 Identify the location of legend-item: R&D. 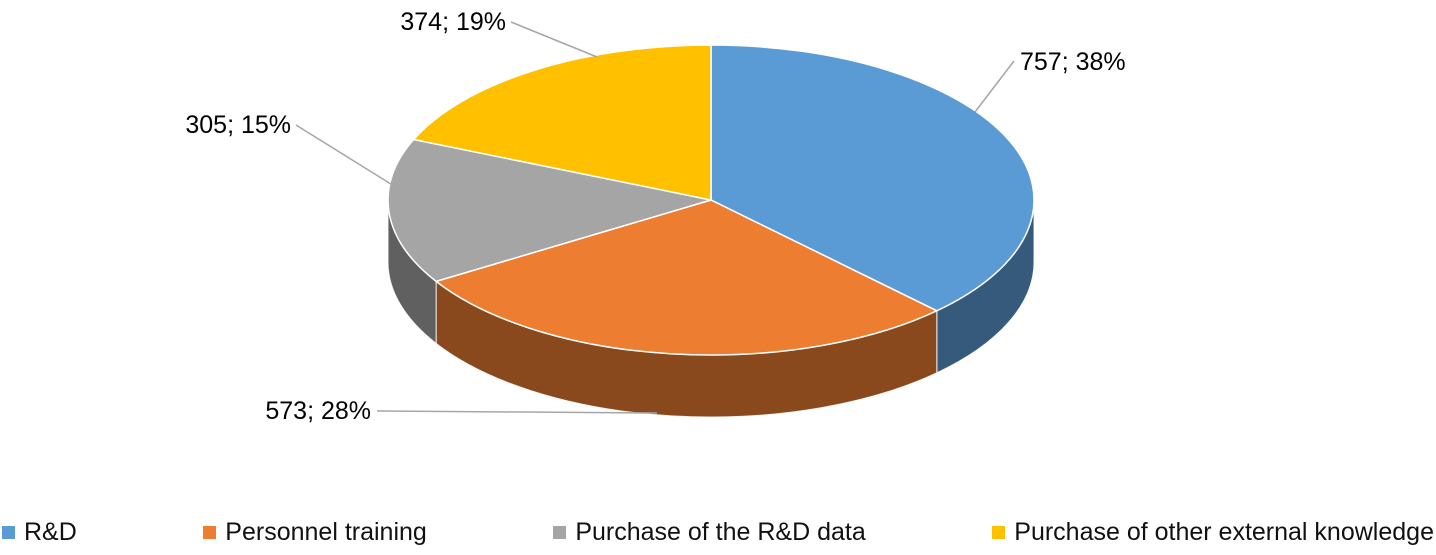
(39, 532).